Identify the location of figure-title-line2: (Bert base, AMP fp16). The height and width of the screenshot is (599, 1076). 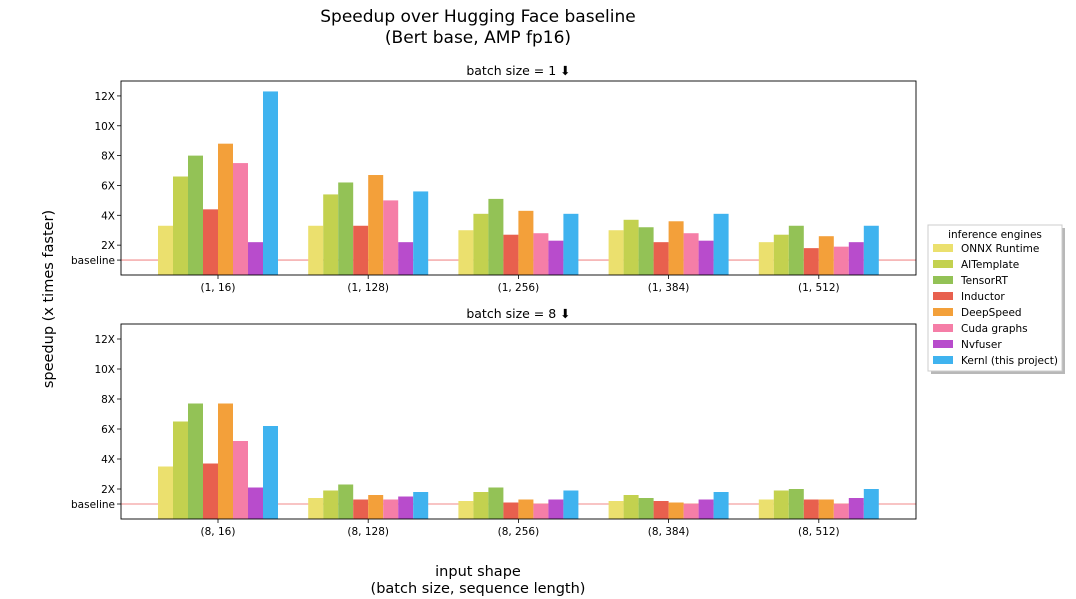
(478, 38).